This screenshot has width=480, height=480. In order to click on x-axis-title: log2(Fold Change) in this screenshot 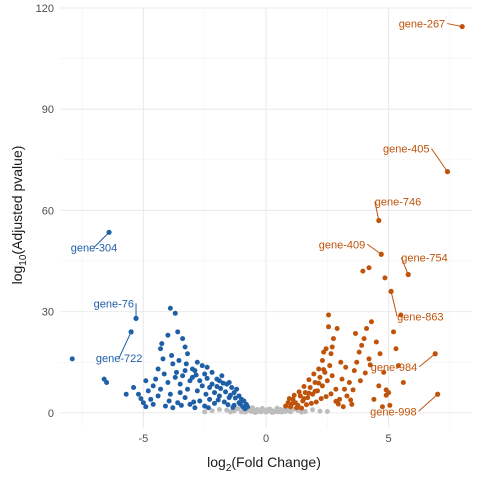, I will do `click(264, 464)`.